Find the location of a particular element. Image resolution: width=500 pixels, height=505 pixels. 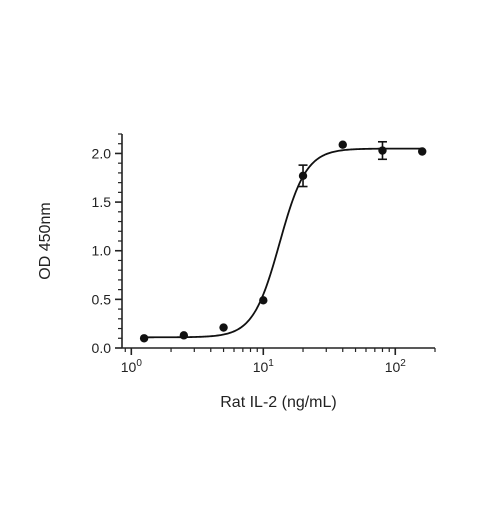

y-tick-label: 0.0 is located at coordinates (102, 348).